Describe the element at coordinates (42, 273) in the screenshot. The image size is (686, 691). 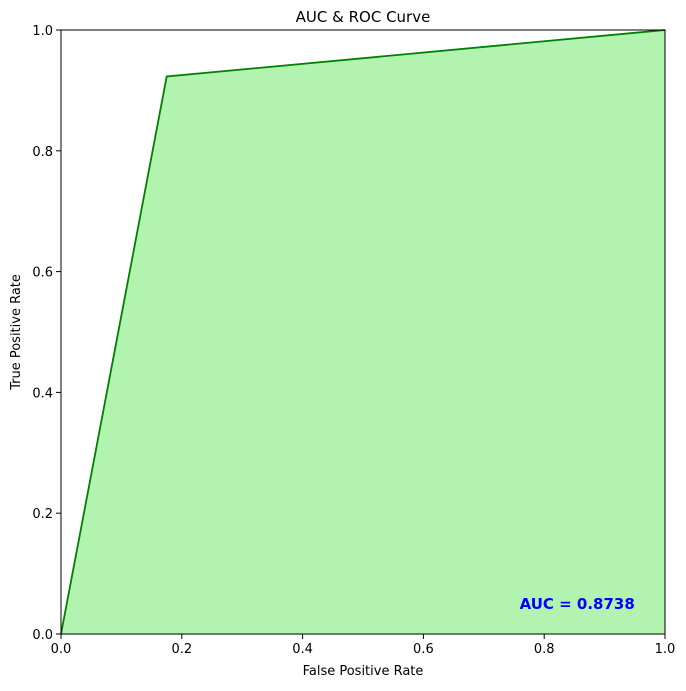
I see `y-tick-label: 0.6` at that location.